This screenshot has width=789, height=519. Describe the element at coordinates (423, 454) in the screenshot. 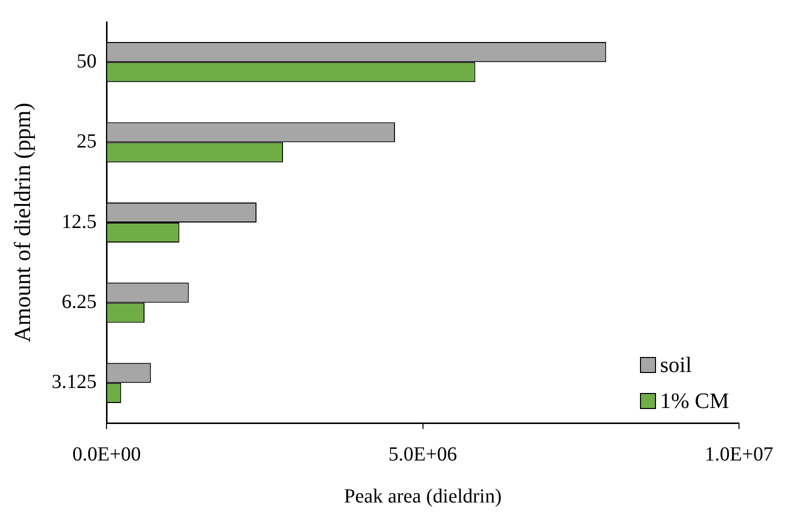

I see `x-tick-label: 5.0E+06` at that location.